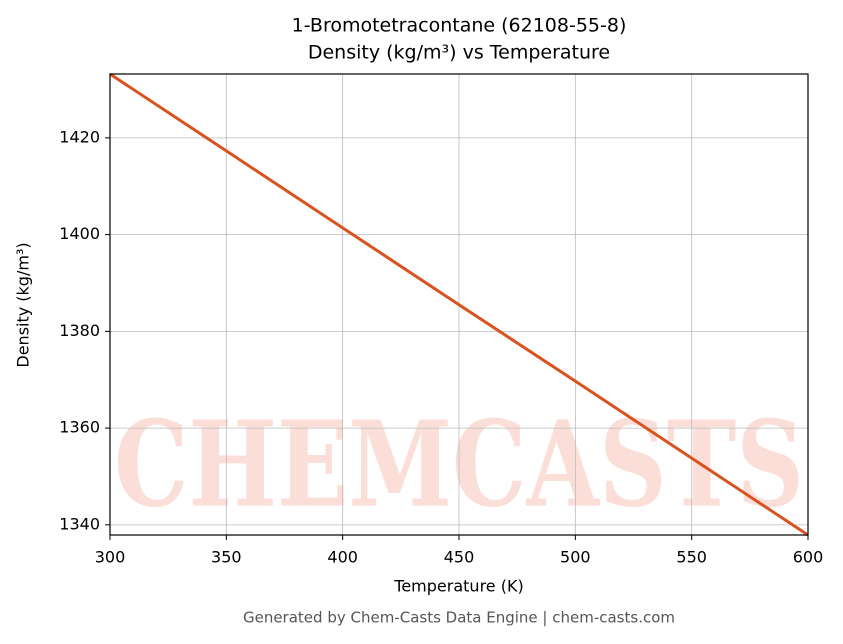  Describe the element at coordinates (575, 557) in the screenshot. I see `x-tick-label: 500` at that location.